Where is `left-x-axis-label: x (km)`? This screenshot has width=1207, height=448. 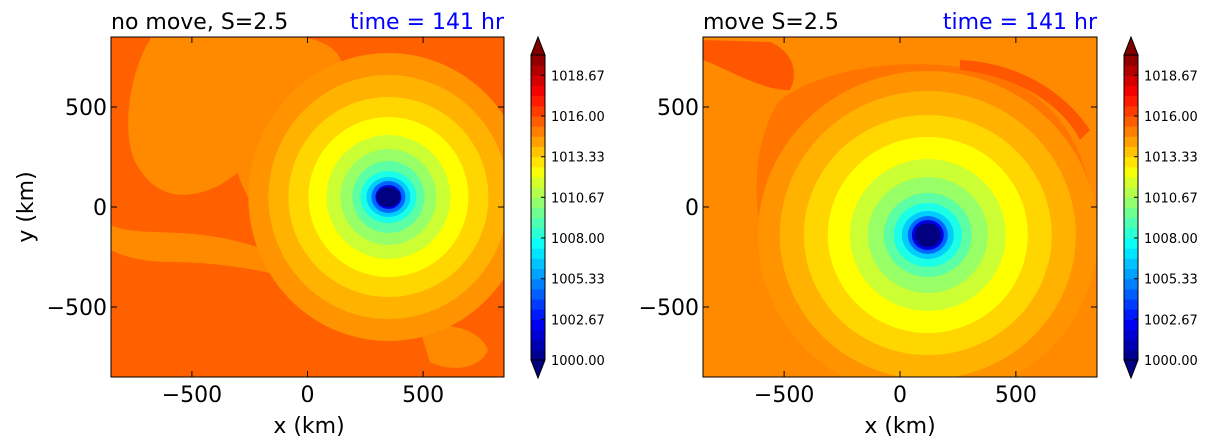 left-x-axis-label: x (km) is located at coordinates (308, 426).